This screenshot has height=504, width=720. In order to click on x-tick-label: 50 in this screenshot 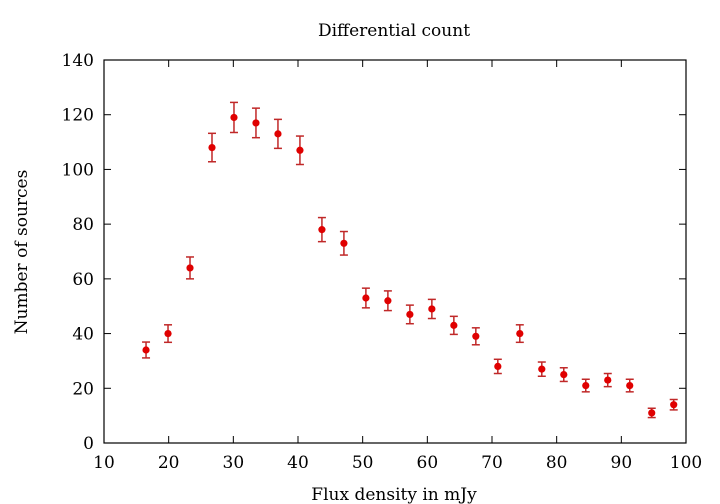, I will do `click(363, 463)`.